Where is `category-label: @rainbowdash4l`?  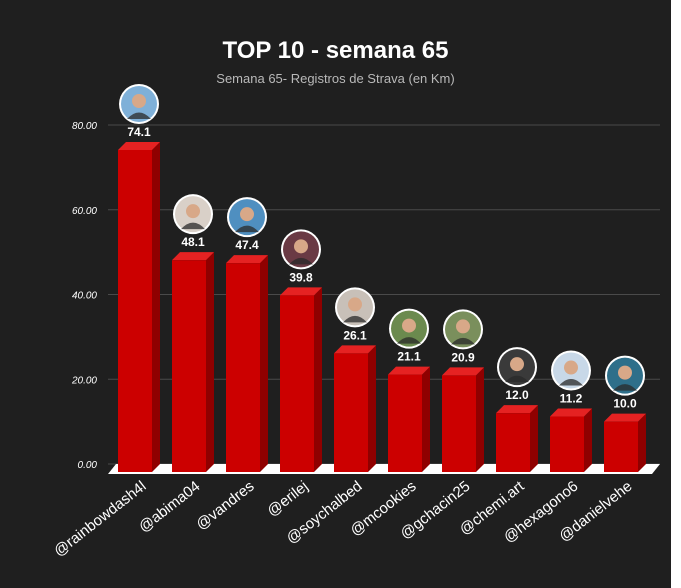 category-label: @rainbowdash4l is located at coordinates (100, 519).